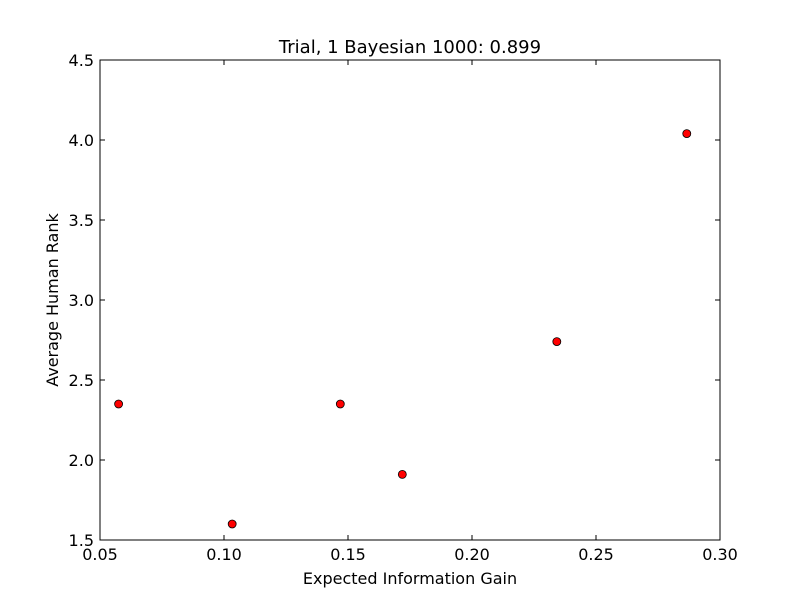 Image resolution: width=800 pixels, height=600 pixels. I want to click on y-tick-label: 4.0, so click(81, 140).